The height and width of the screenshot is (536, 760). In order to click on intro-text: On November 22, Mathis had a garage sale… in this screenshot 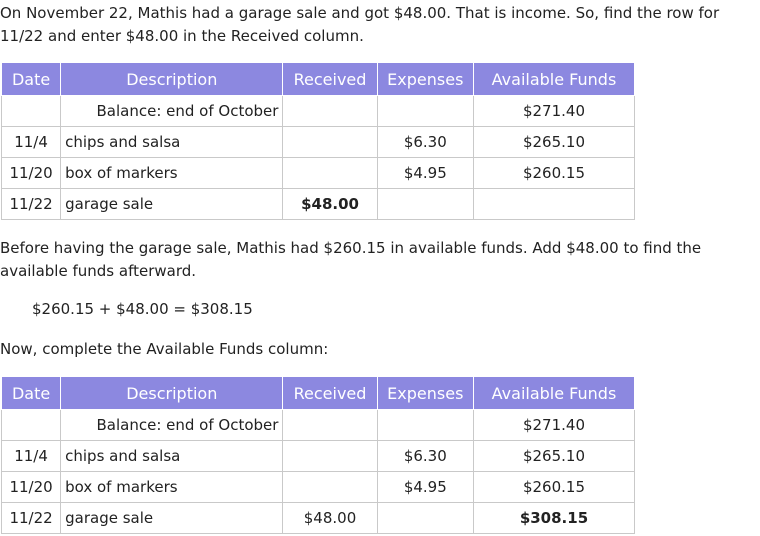, I will do `click(360, 24)`.